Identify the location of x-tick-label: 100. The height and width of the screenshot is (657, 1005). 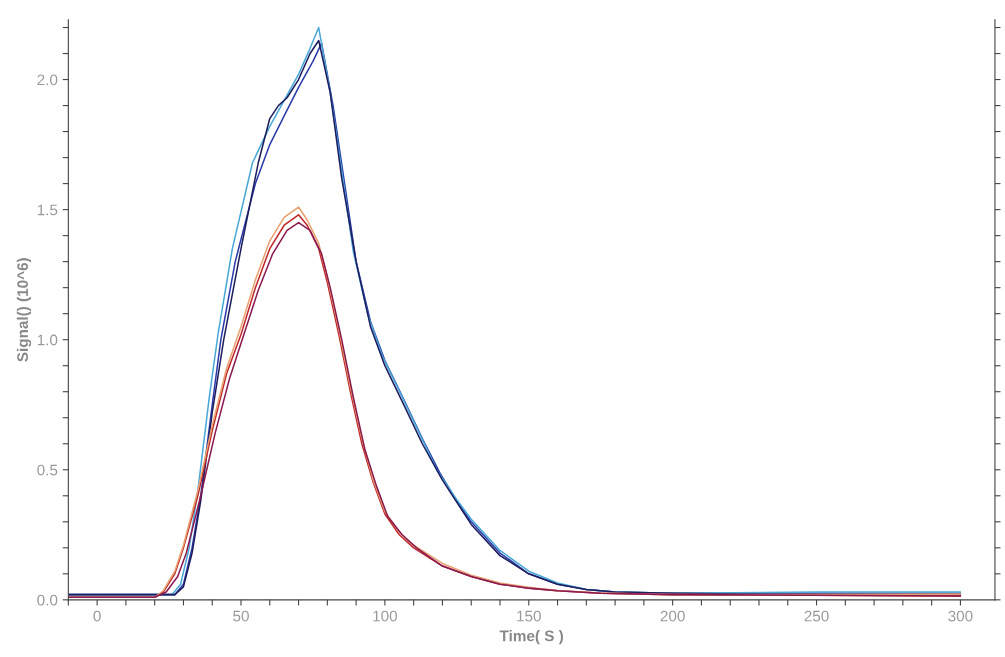
(385, 616).